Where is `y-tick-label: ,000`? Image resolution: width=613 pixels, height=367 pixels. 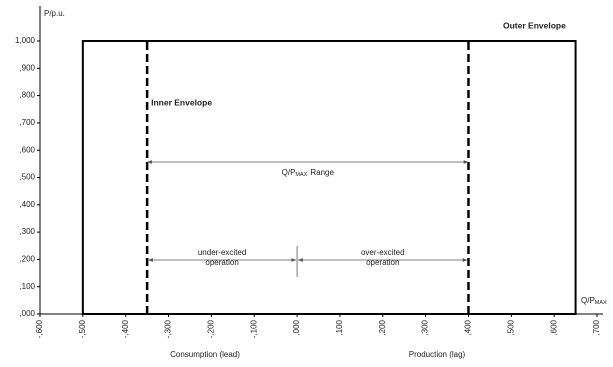 y-tick-label: ,000 is located at coordinates (27, 313).